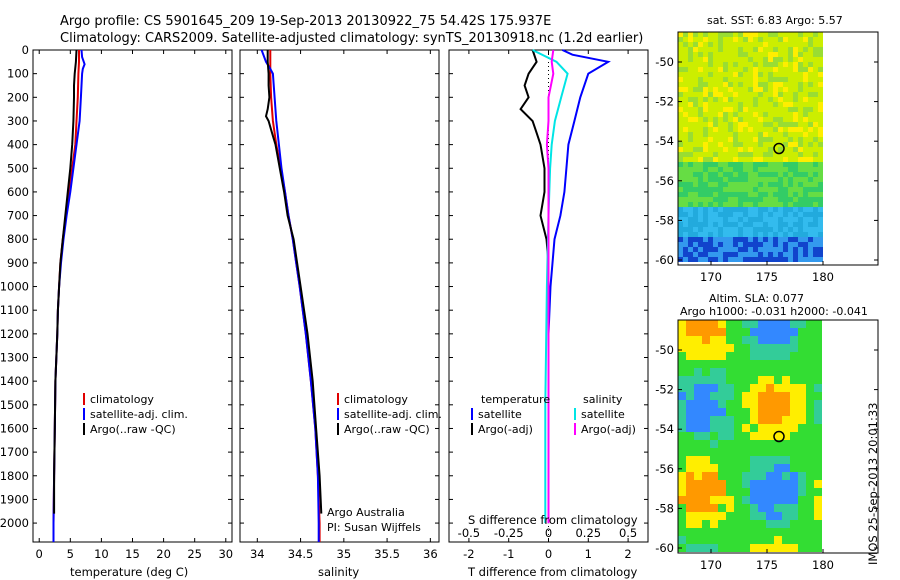  Describe the element at coordinates (508, 554) in the screenshot. I see `x-tick-label: -1` at that location.